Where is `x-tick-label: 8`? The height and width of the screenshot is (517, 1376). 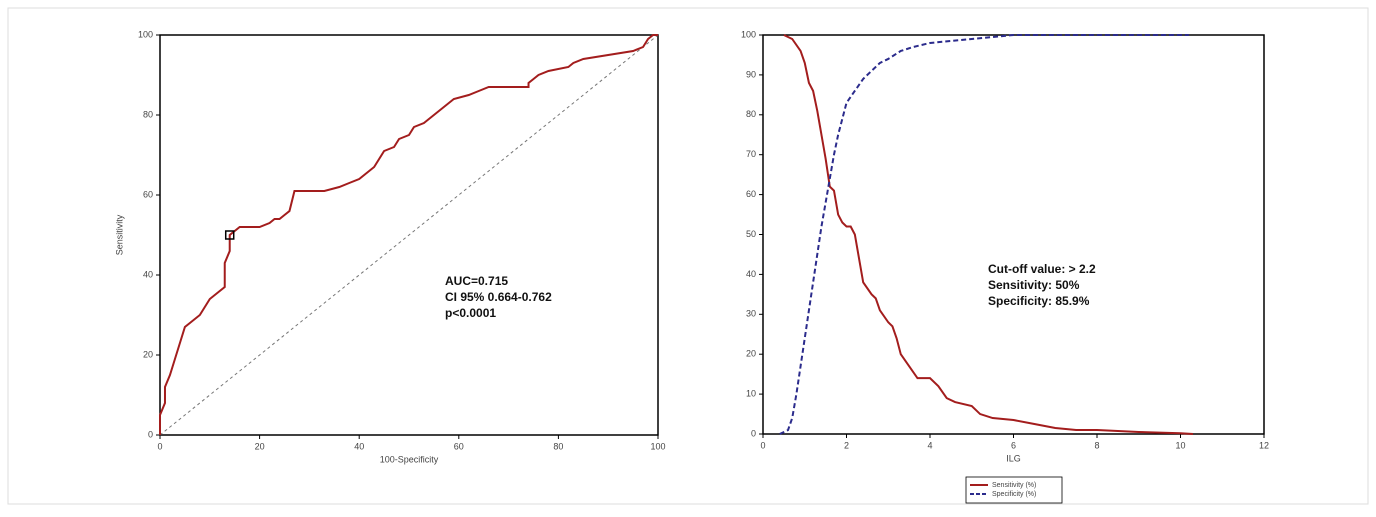
x-tick-label: 8 is located at coordinates (1096, 445).